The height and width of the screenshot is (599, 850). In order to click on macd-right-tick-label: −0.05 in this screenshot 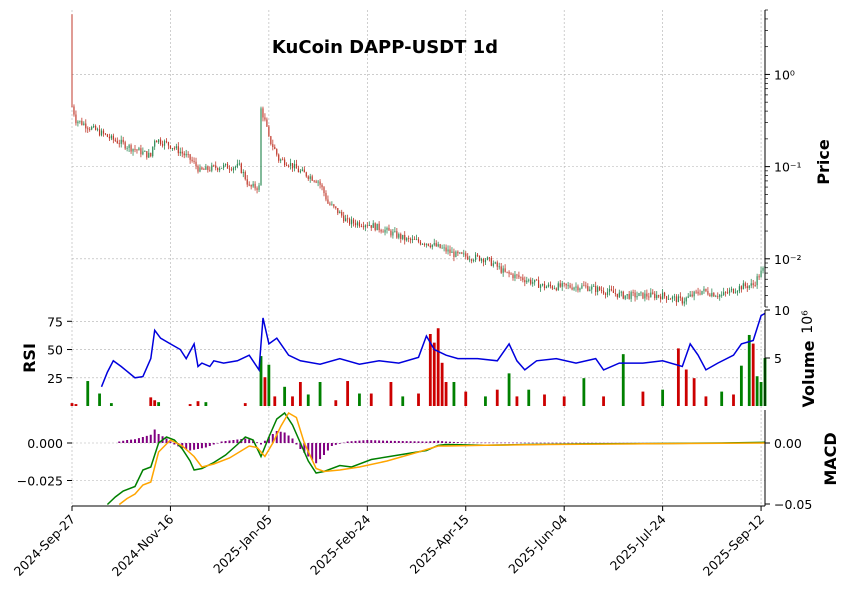, I will do `click(793, 504)`.